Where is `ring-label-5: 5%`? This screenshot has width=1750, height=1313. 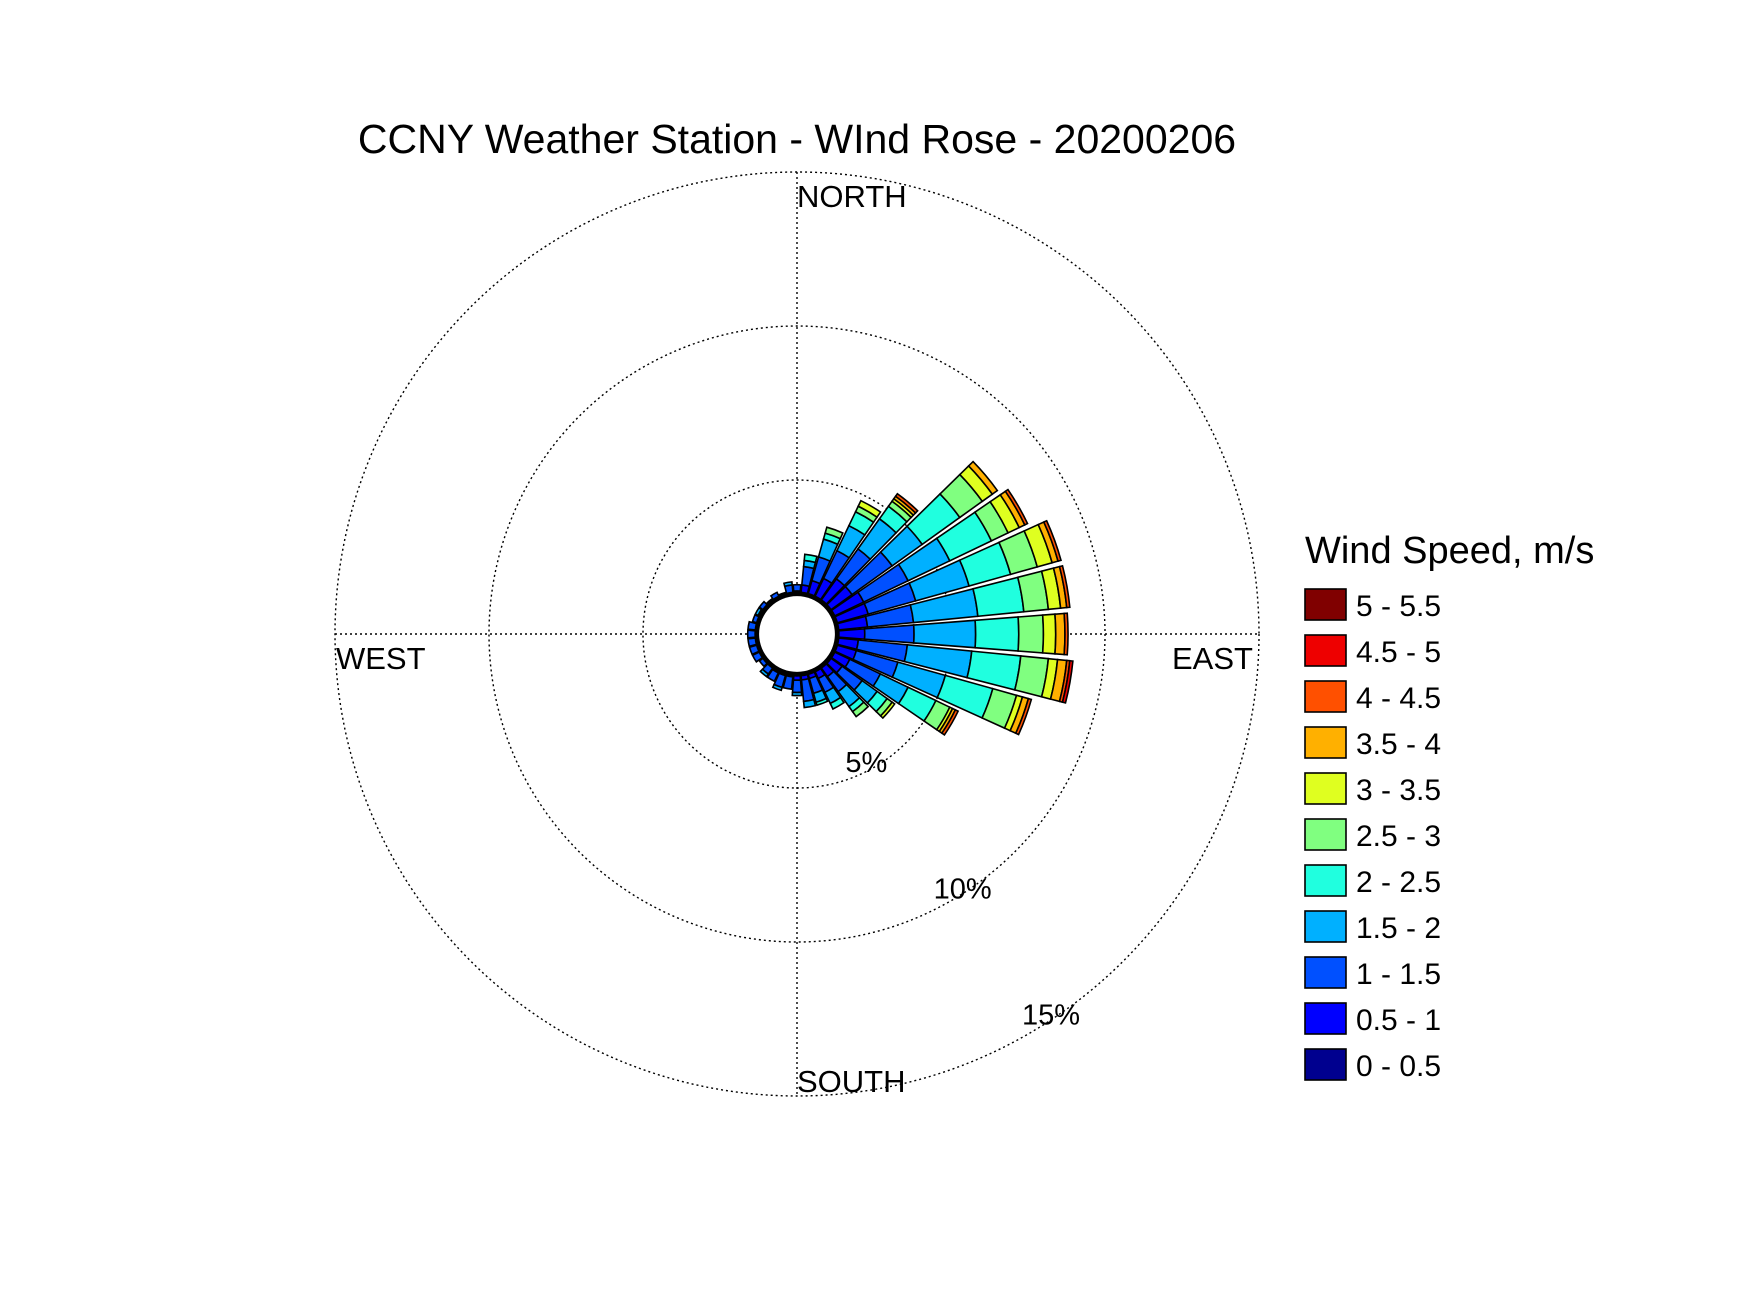 ring-label-5: 5% is located at coordinates (866, 763).